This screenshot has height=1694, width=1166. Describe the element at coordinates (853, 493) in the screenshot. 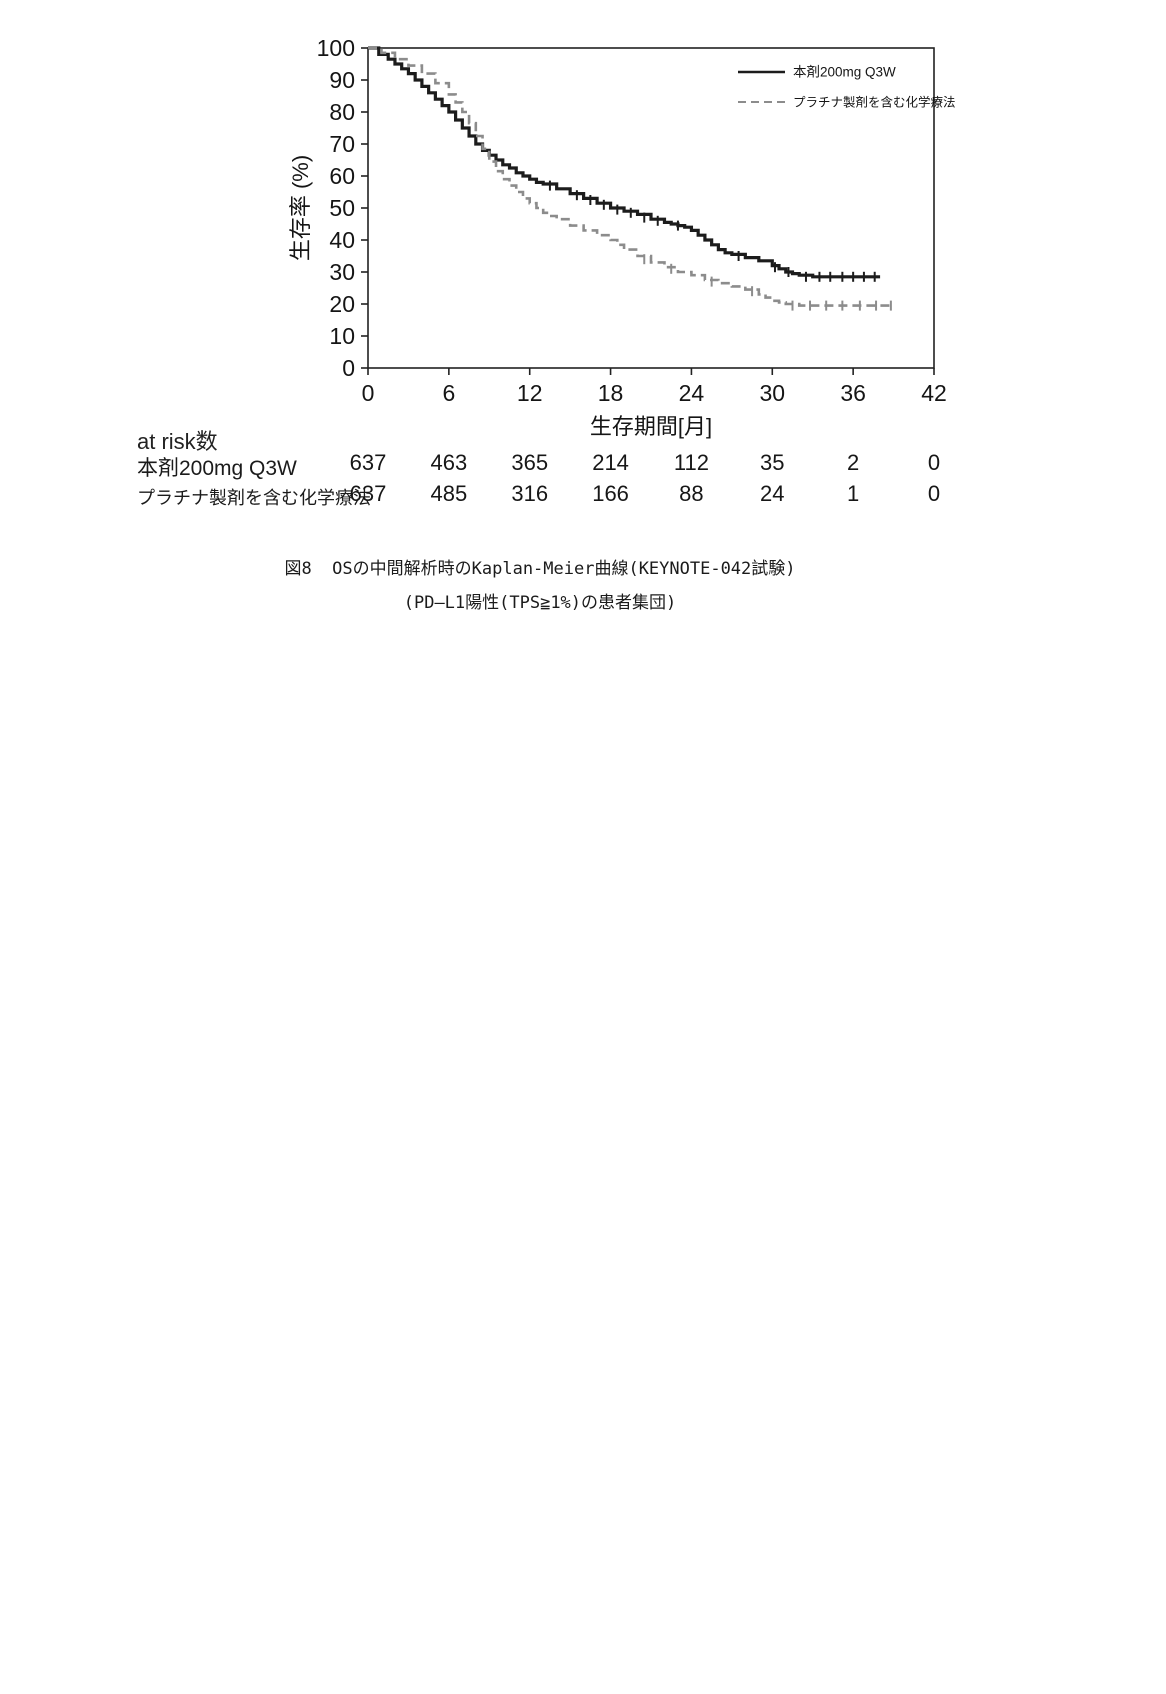

I see `at-risk-value: 1` at that location.